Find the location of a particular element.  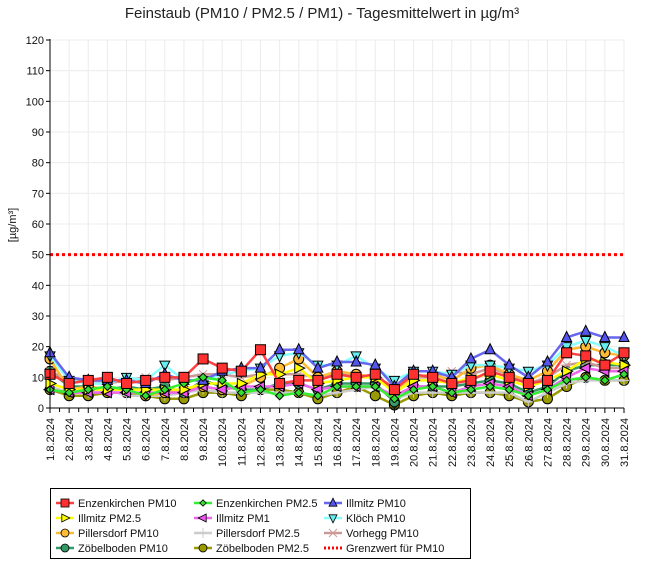

legend-item-z-belboden-pm10: Zöbelboden PM10 is located at coordinates (112, 549).